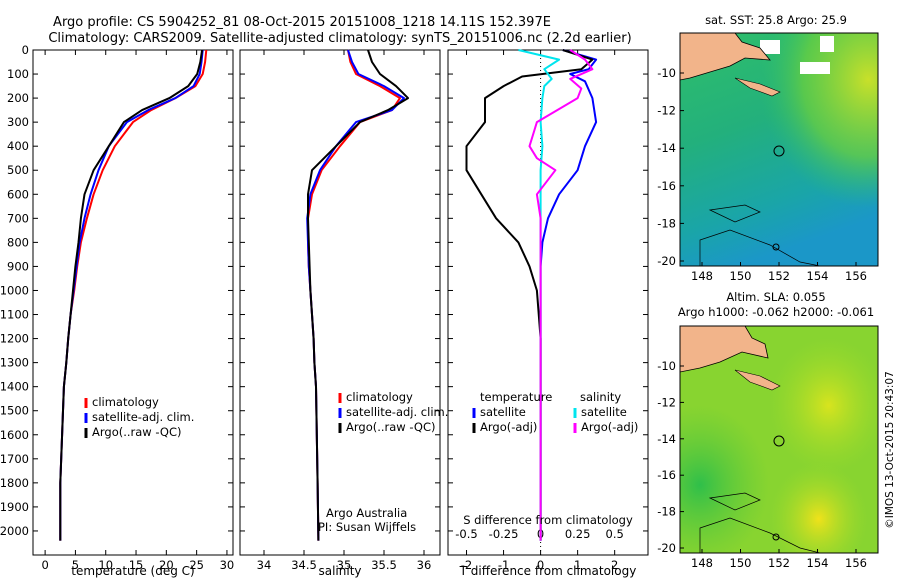 This screenshot has height=580, width=900. Describe the element at coordinates (339, 571) in the screenshot. I see `salinity-x-label: salinity` at that location.